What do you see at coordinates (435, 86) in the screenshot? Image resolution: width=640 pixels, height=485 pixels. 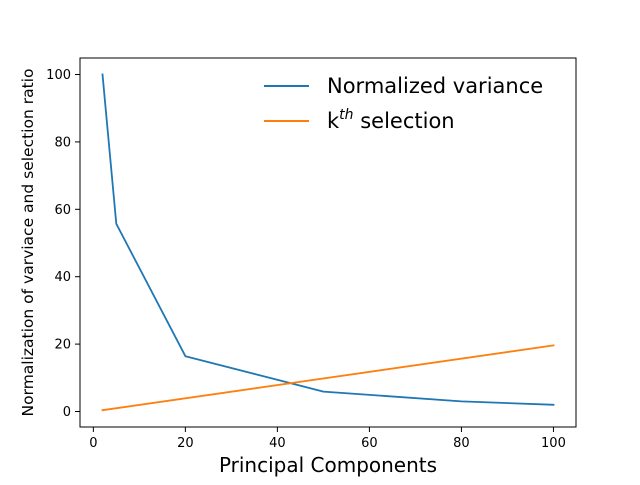 I see `legend-label-normalized-variance: Normalized variance` at bounding box center [435, 86].